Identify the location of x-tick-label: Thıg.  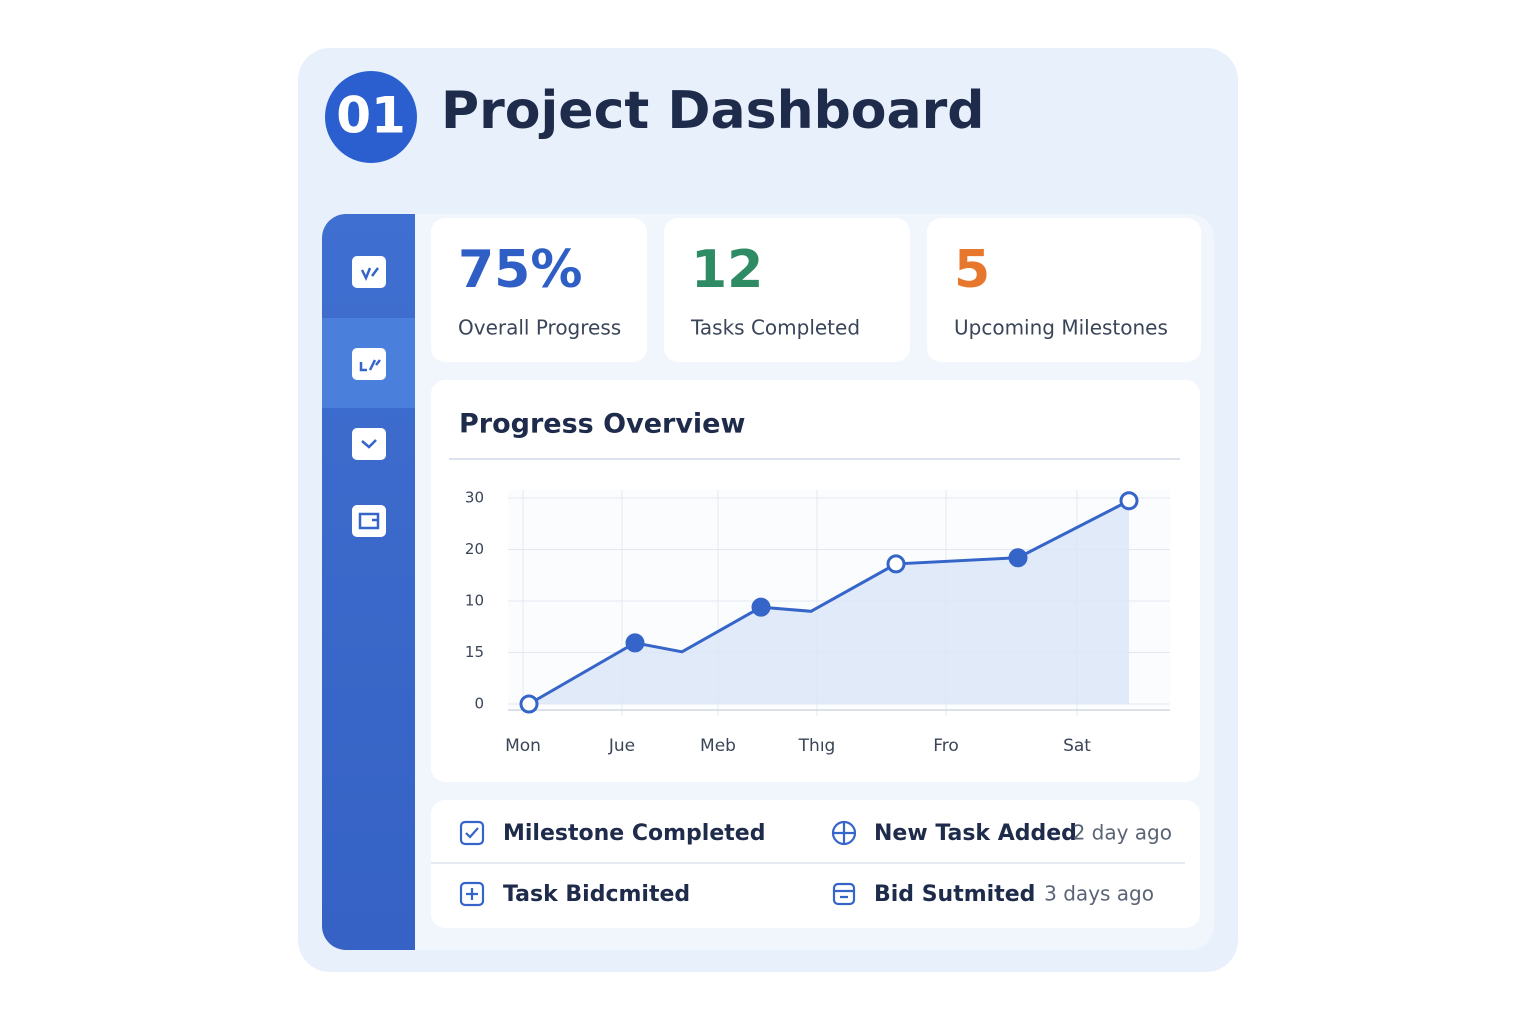
(817, 746).